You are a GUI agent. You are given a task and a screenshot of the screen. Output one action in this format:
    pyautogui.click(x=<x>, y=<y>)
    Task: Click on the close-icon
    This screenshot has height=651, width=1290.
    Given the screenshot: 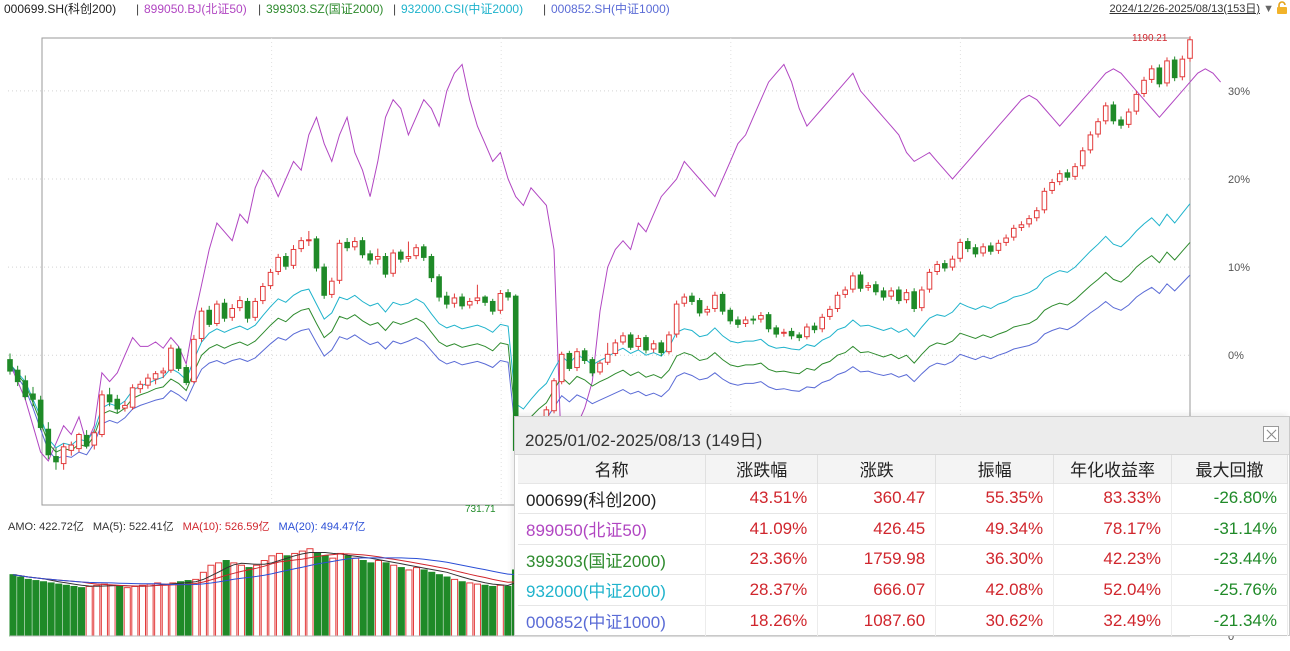 What is the action you would take?
    pyautogui.click(x=1271, y=434)
    